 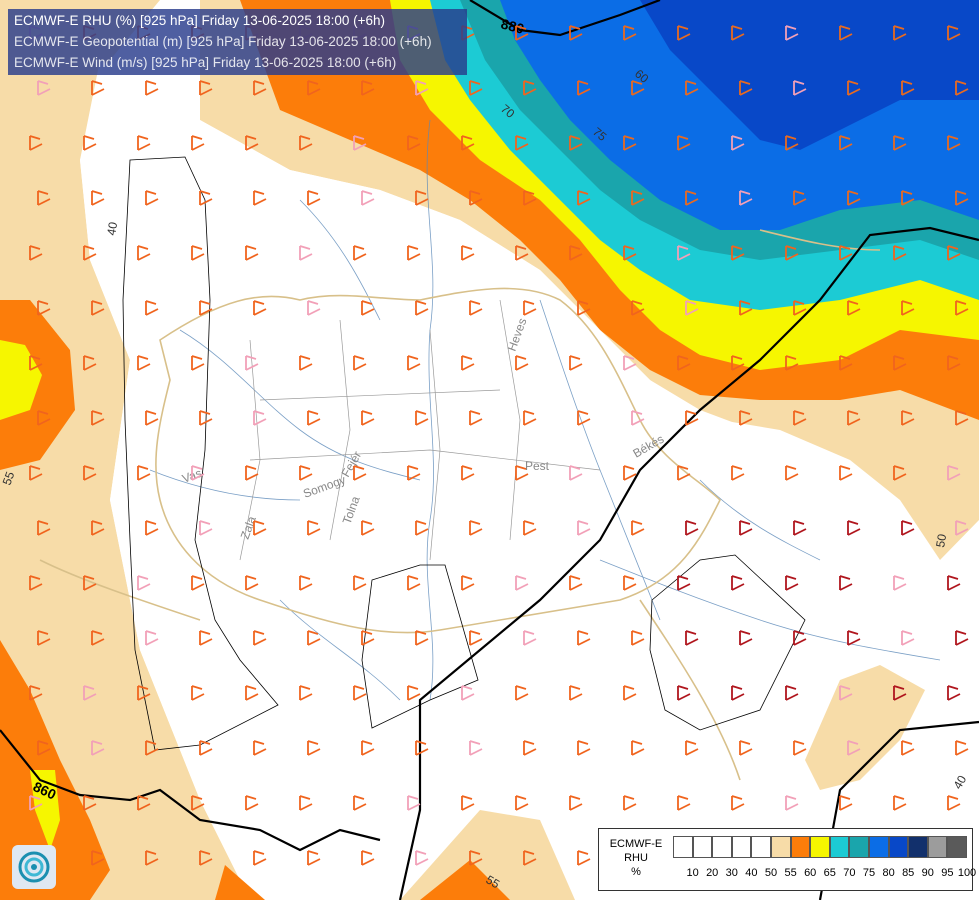 What do you see at coordinates (465, 880) in the screenshot?
I see `rhu-60-bottom` at bounding box center [465, 880].